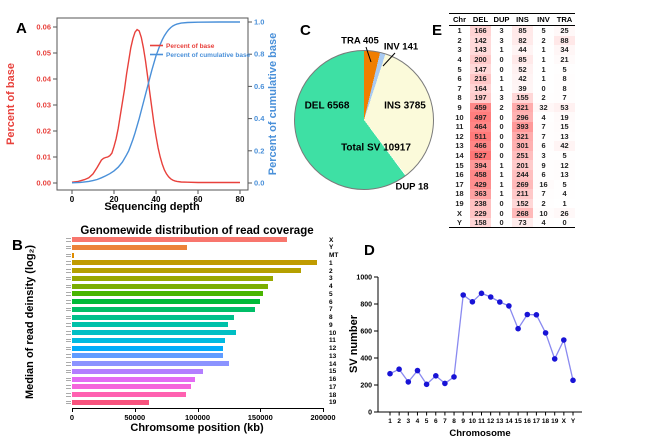 The width and height of the screenshot is (658, 445). I want to click on y-tick-label: 600, so click(366, 332).